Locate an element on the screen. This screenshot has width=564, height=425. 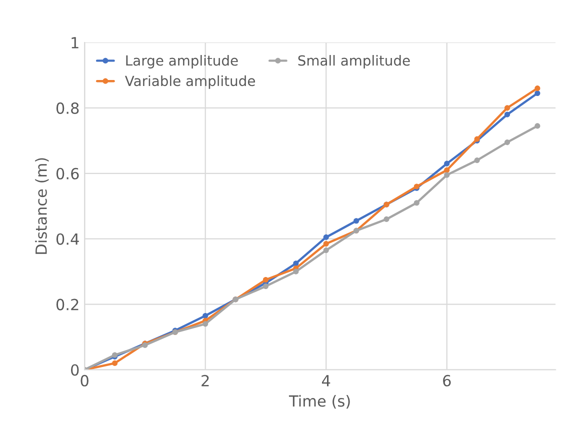
y-tick-label: 0 is located at coordinates (75, 370).